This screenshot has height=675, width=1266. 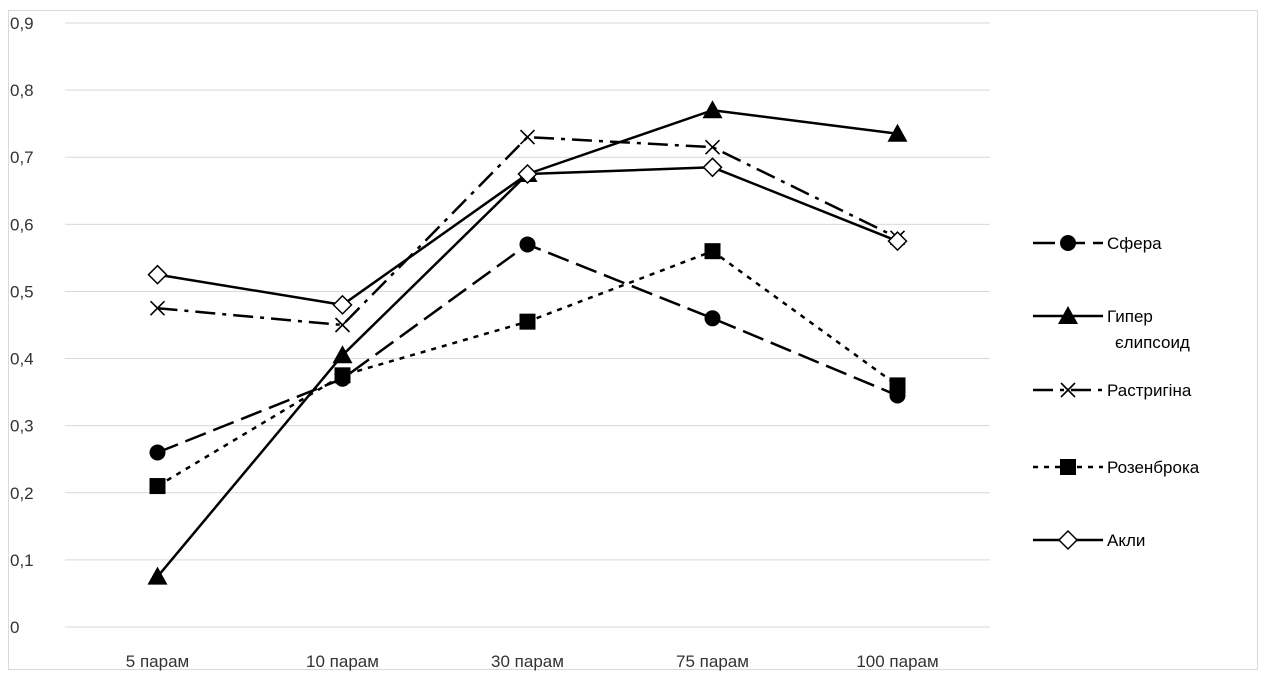 What do you see at coordinates (22, 90) in the screenshot?
I see `y-tick-label: 0,8` at bounding box center [22, 90].